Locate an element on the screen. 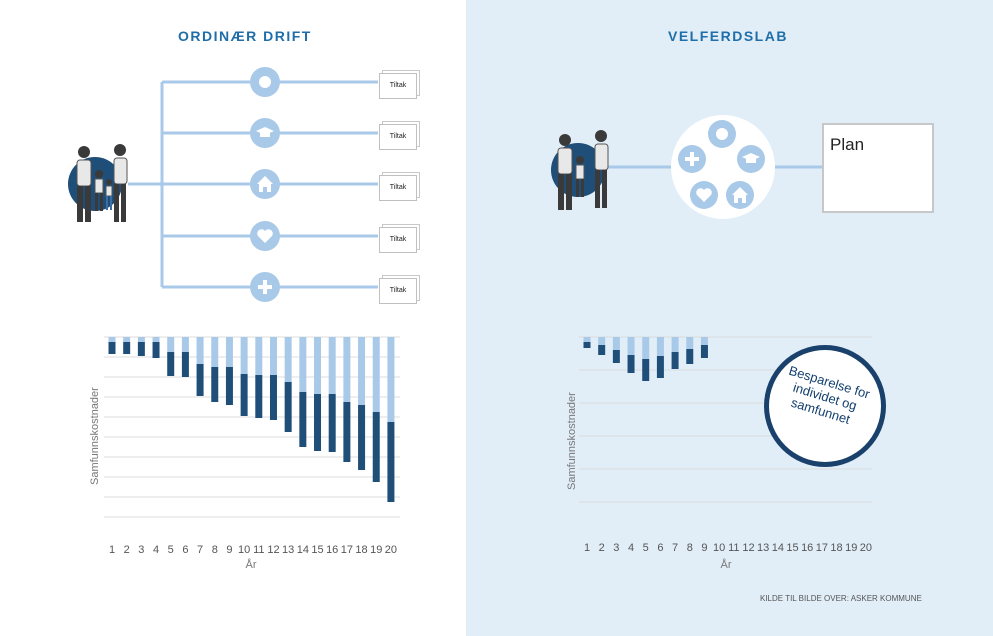 This screenshot has width=993, height=636. service-cluster is located at coordinates (723, 167).